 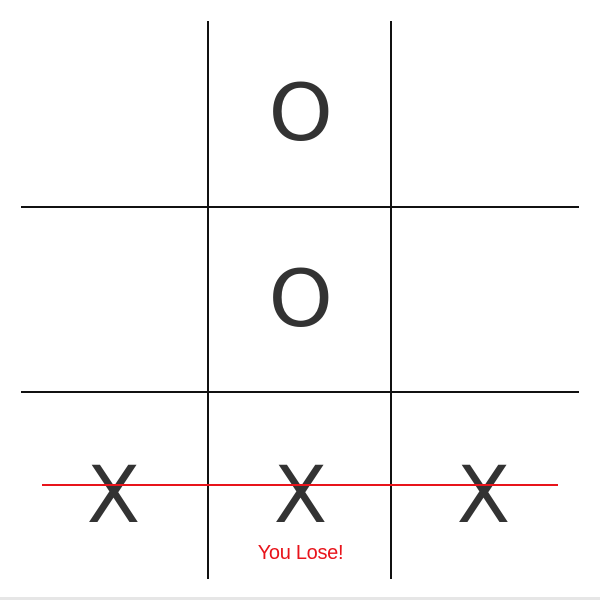 I want to click on board-cell-1: O, so click(x=300, y=113).